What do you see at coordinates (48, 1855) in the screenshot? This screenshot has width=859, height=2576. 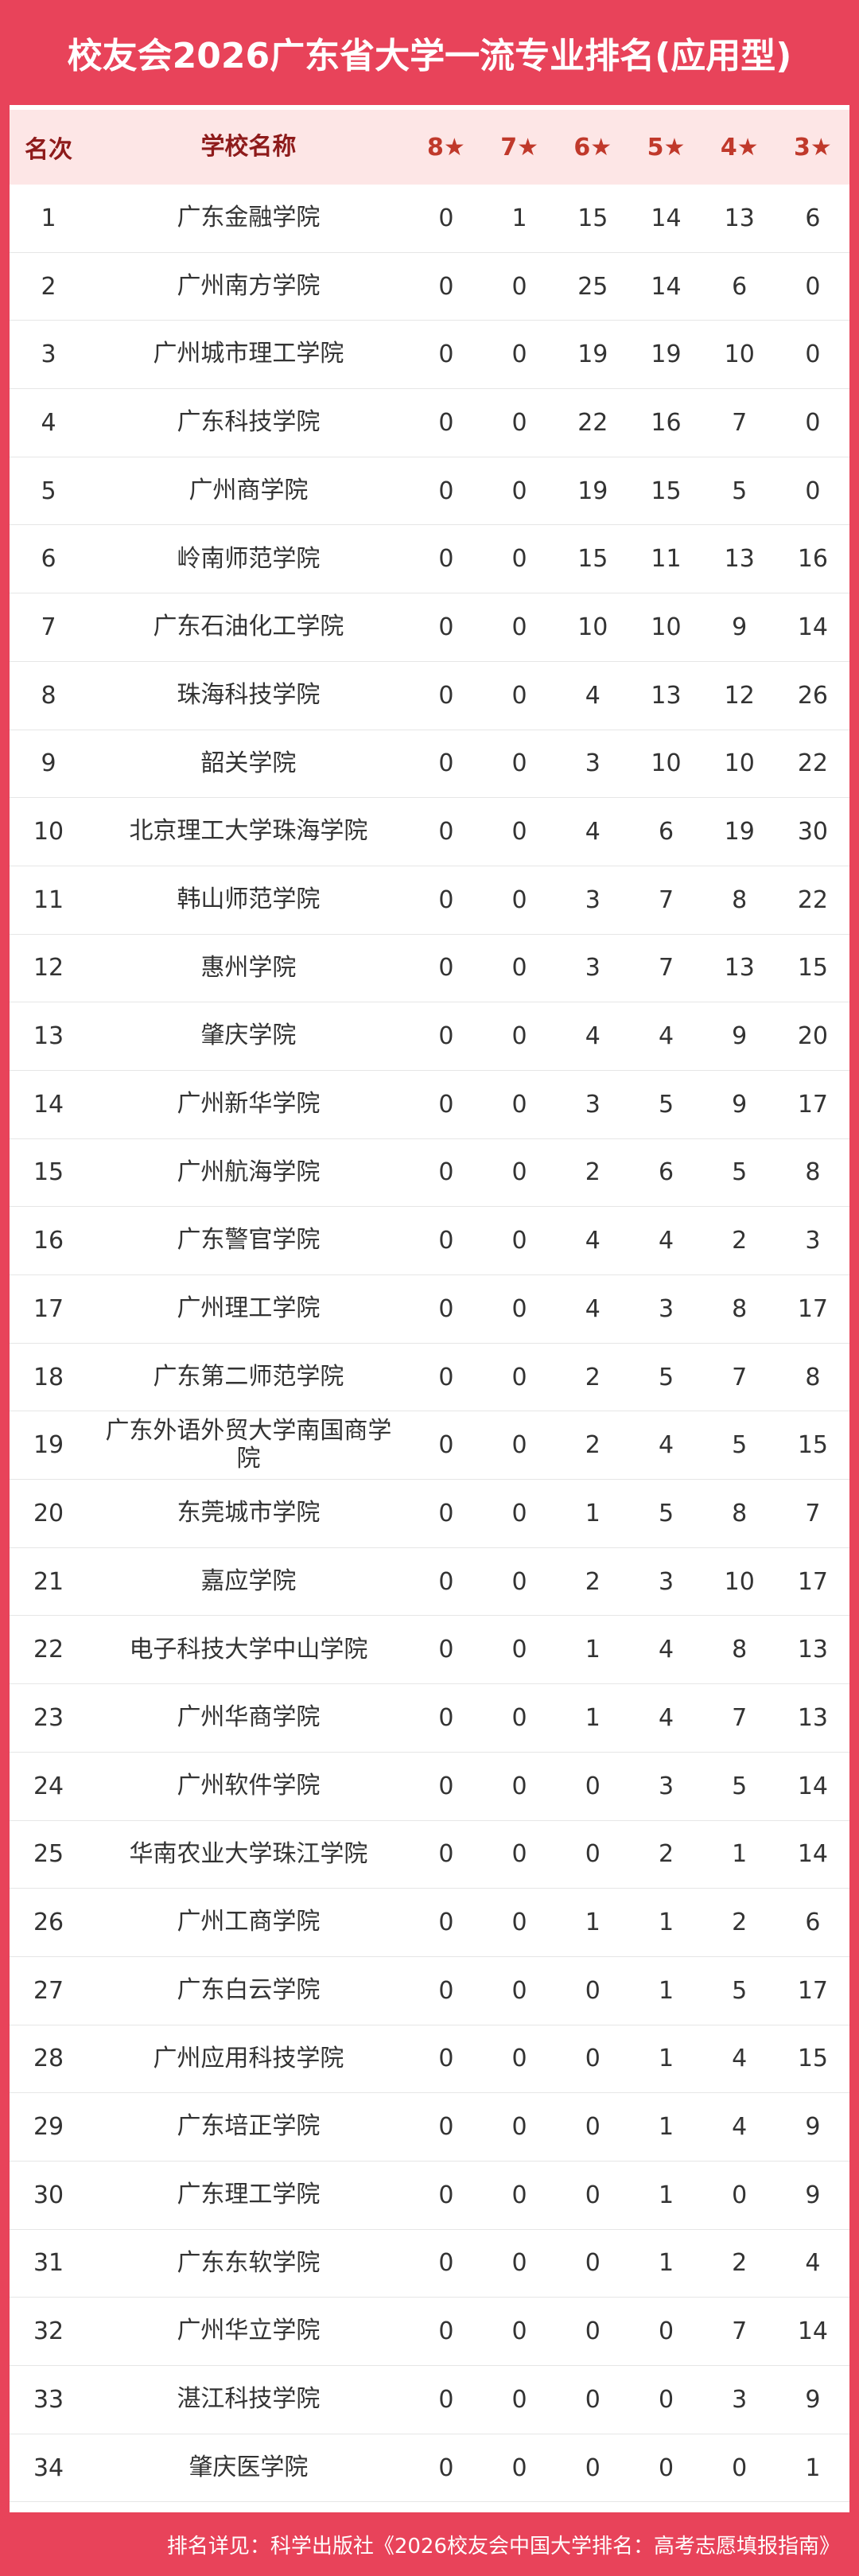 I see `table-cell: 25` at bounding box center [48, 1855].